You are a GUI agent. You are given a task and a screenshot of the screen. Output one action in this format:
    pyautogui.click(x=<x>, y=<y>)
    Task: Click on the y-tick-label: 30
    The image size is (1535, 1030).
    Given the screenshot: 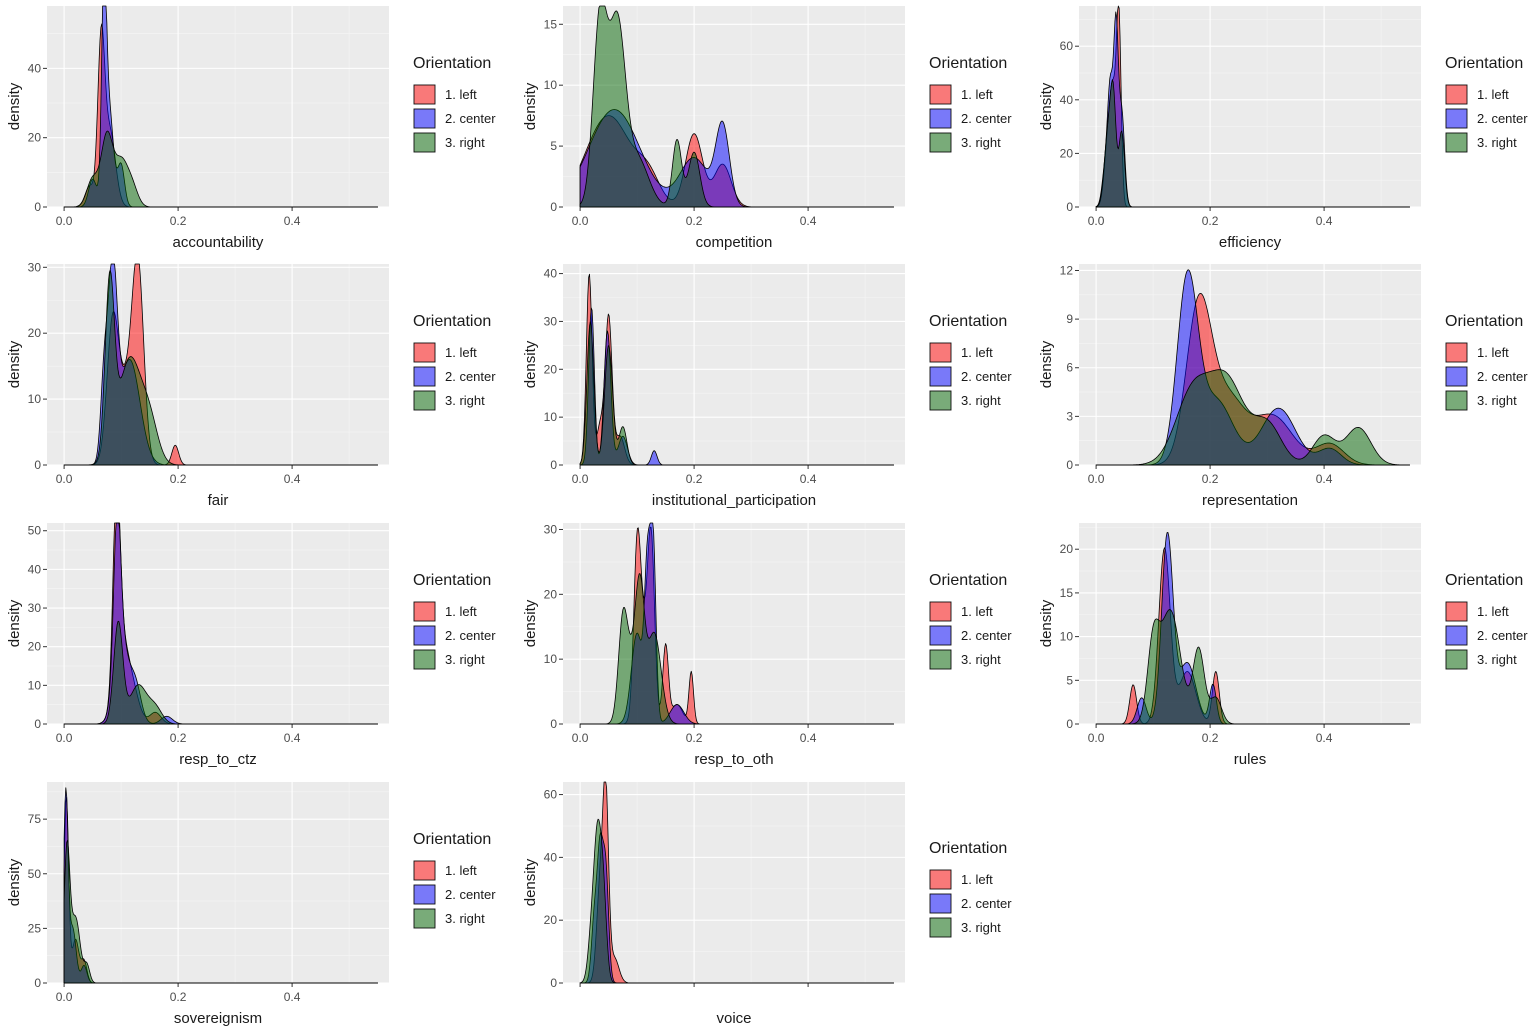 What is the action you would take?
    pyautogui.click(x=35, y=608)
    